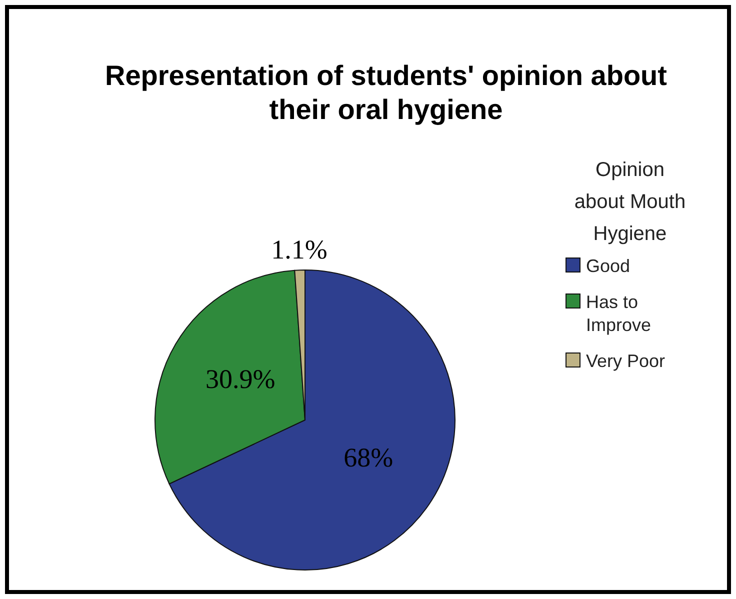 The height and width of the screenshot is (599, 736). What do you see at coordinates (619, 313) in the screenshot?
I see `legend-label: Has to Improve` at bounding box center [619, 313].